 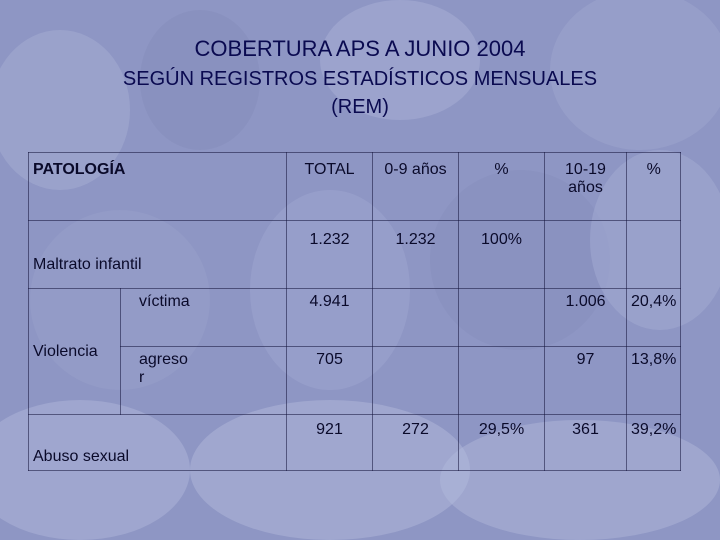 I want to click on agresor-pct-2: 13,8%, so click(x=653, y=380).